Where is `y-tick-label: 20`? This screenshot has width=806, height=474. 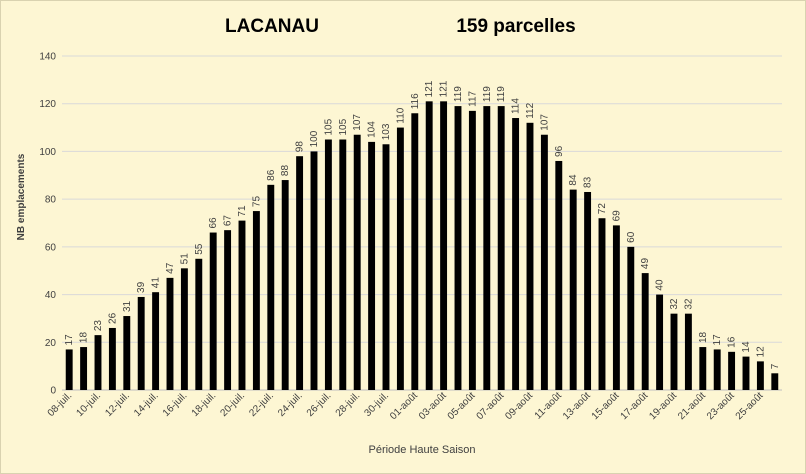 y-tick-label: 20 is located at coordinates (51, 343).